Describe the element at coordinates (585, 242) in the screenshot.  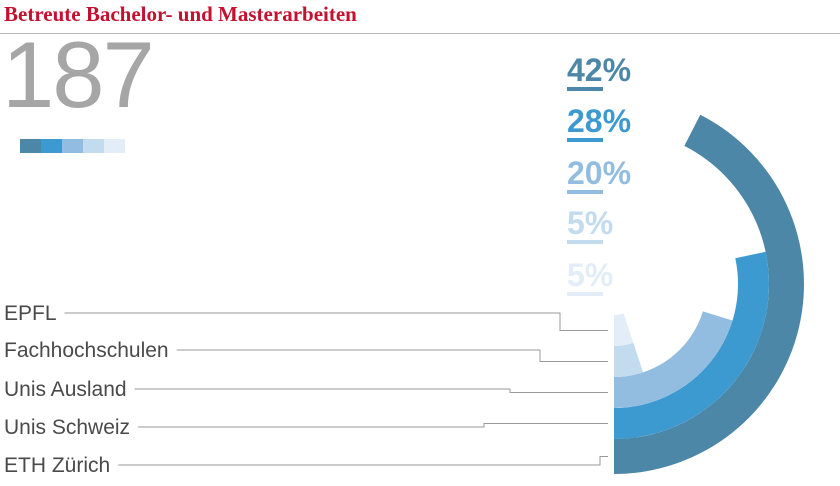
I see `percent-underline-fachhochschulen` at that location.